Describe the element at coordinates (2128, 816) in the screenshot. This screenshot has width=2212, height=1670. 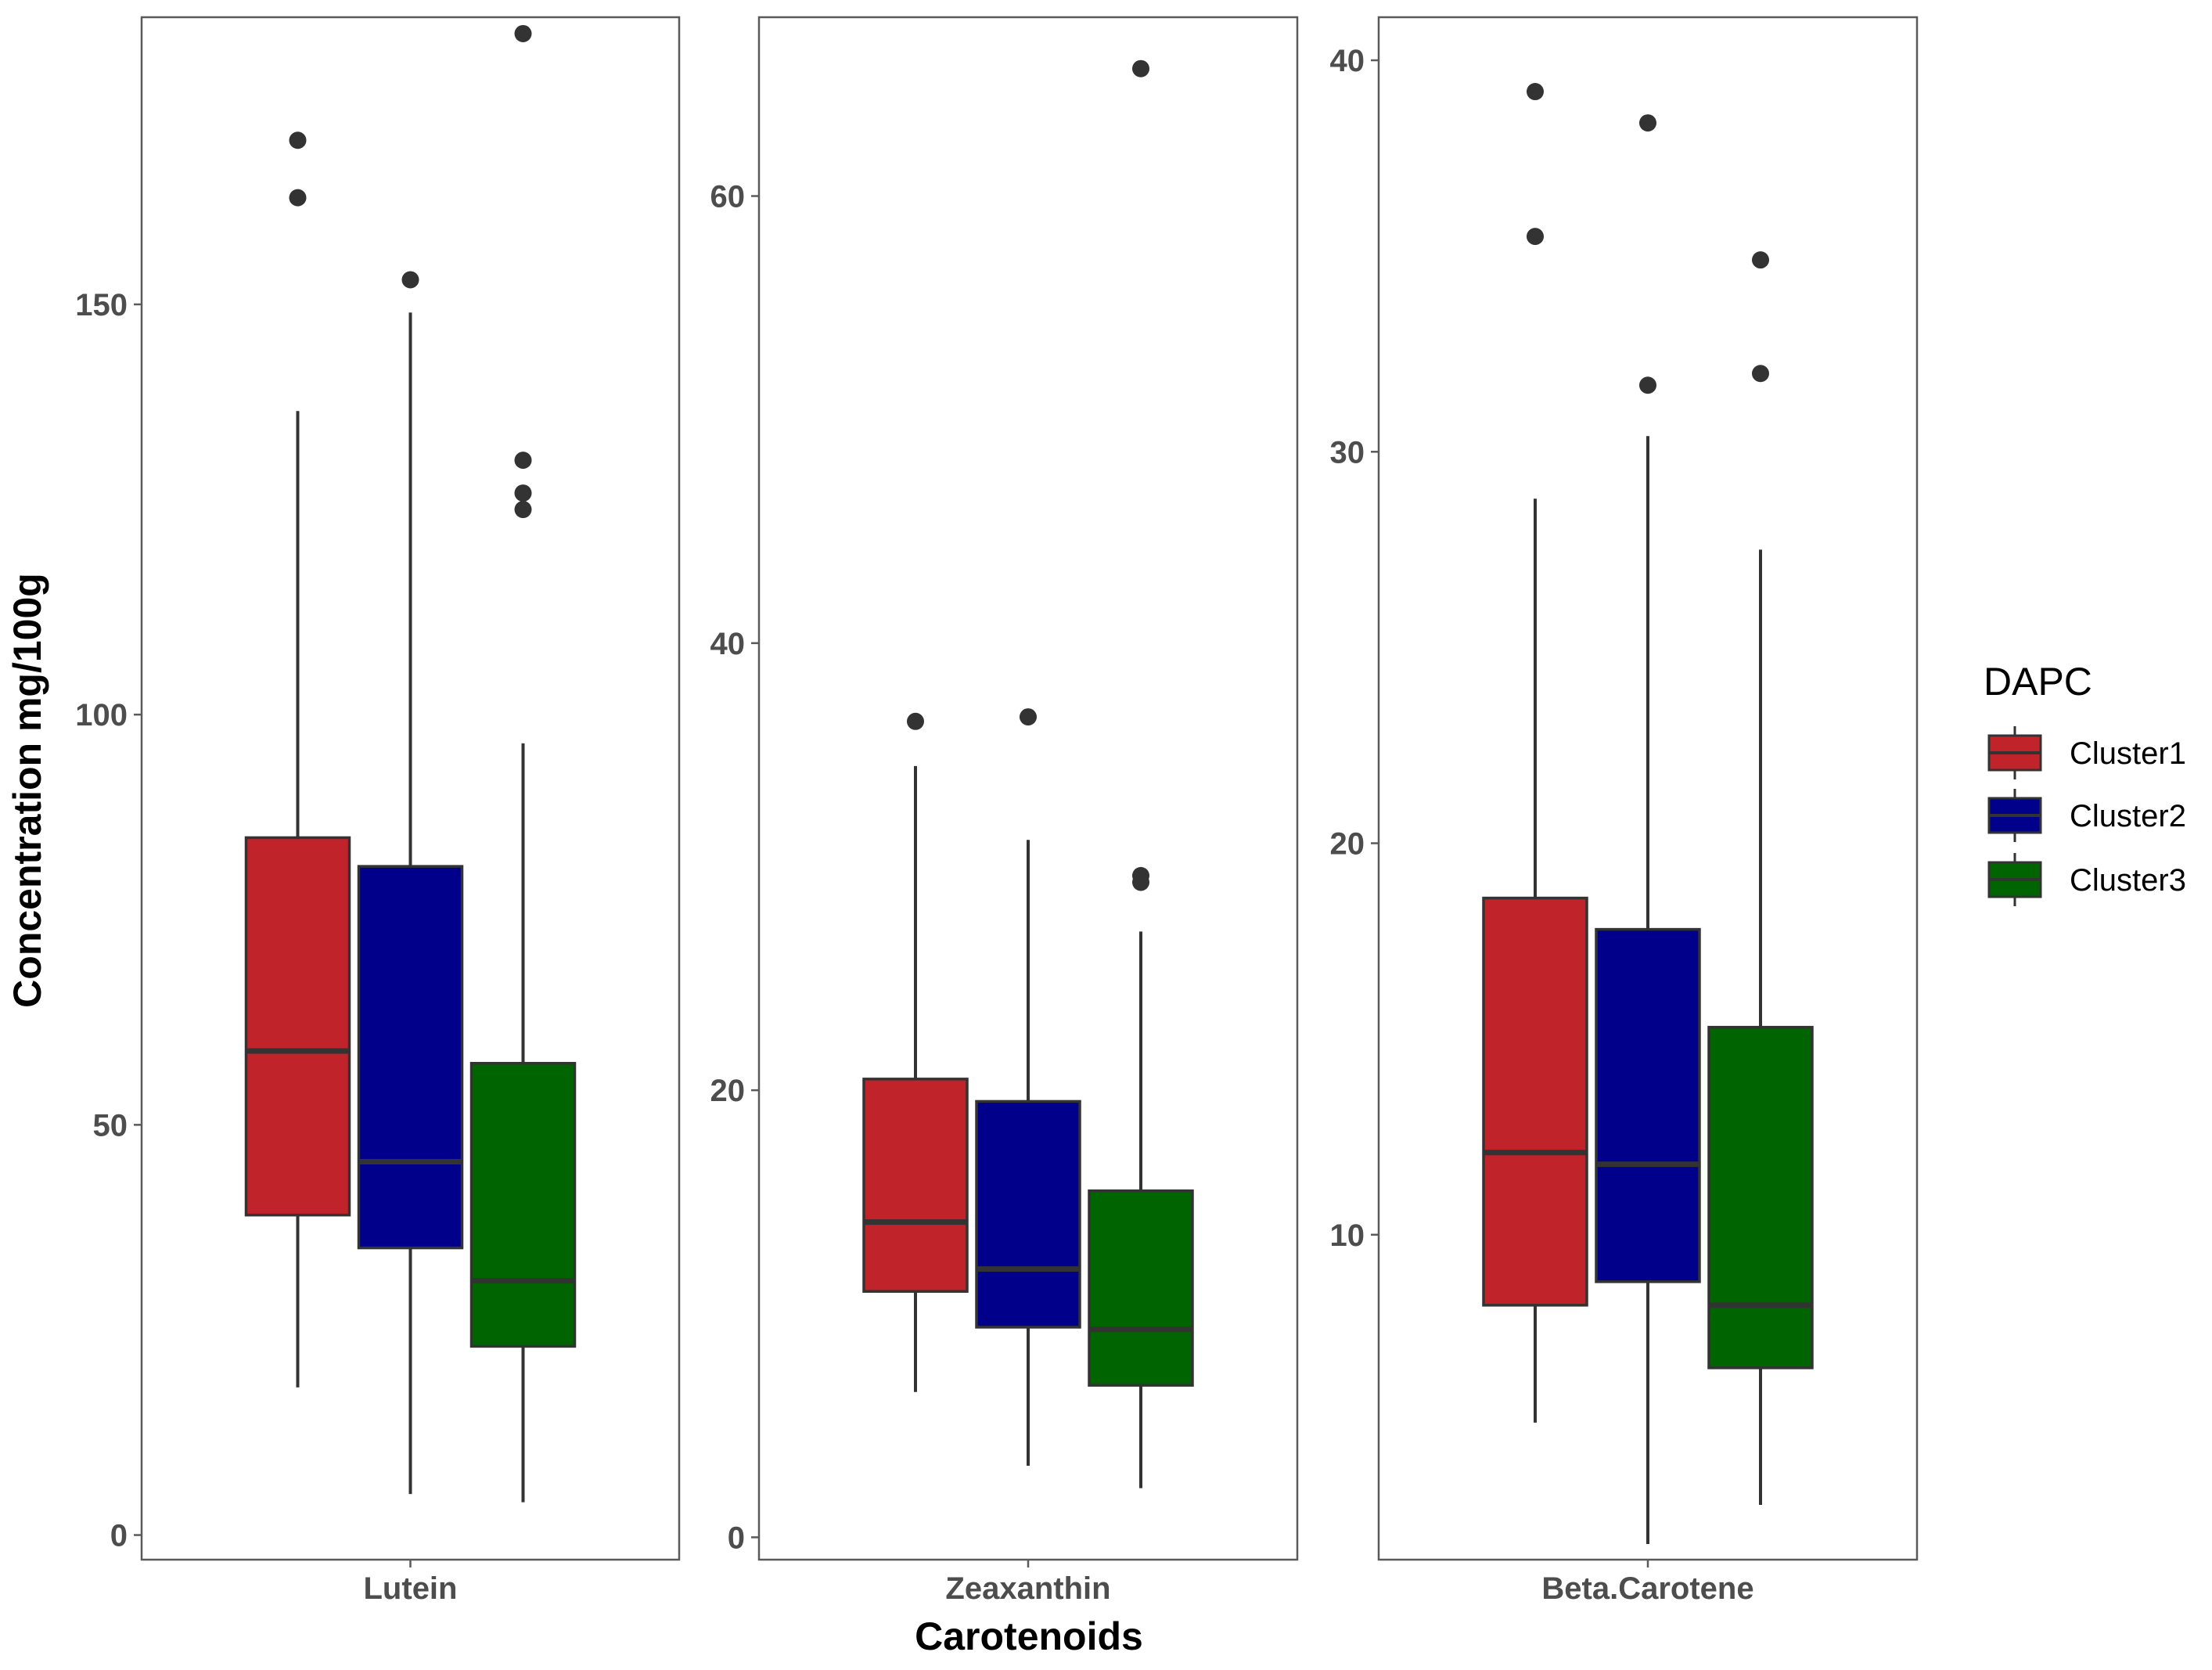
I see `legend-label: Cluster2` at that location.